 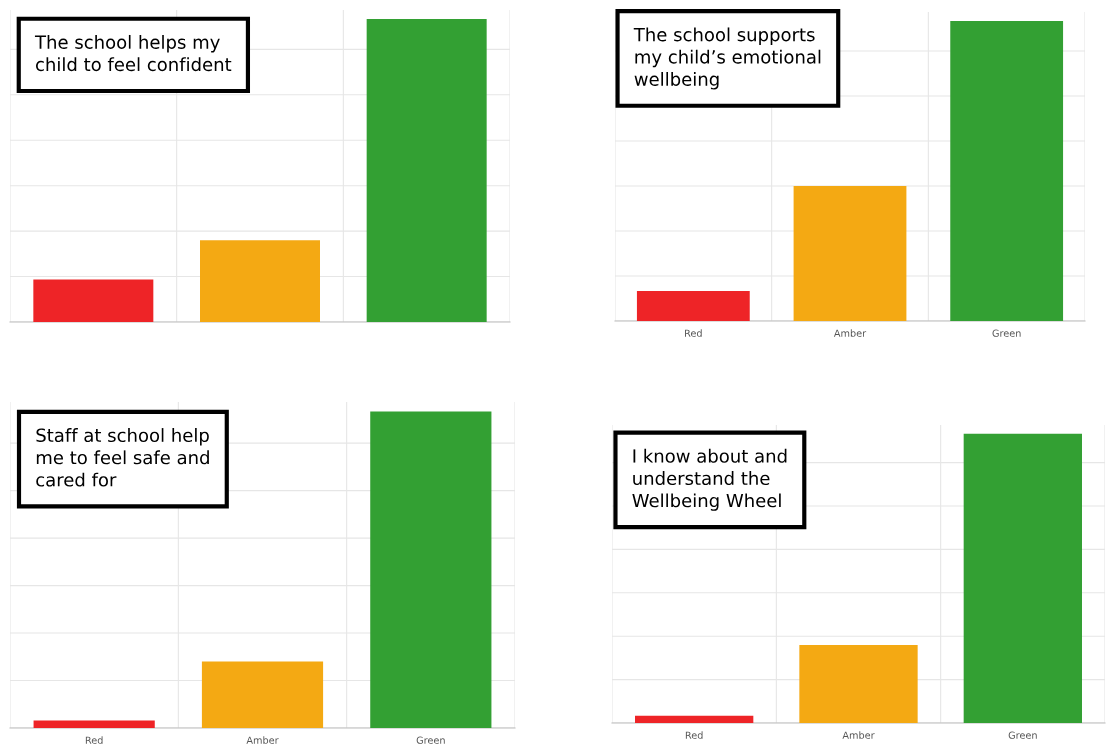 What do you see at coordinates (709, 479) in the screenshot?
I see `text: I know about and understand the Wellbeing Wheel` at bounding box center [709, 479].